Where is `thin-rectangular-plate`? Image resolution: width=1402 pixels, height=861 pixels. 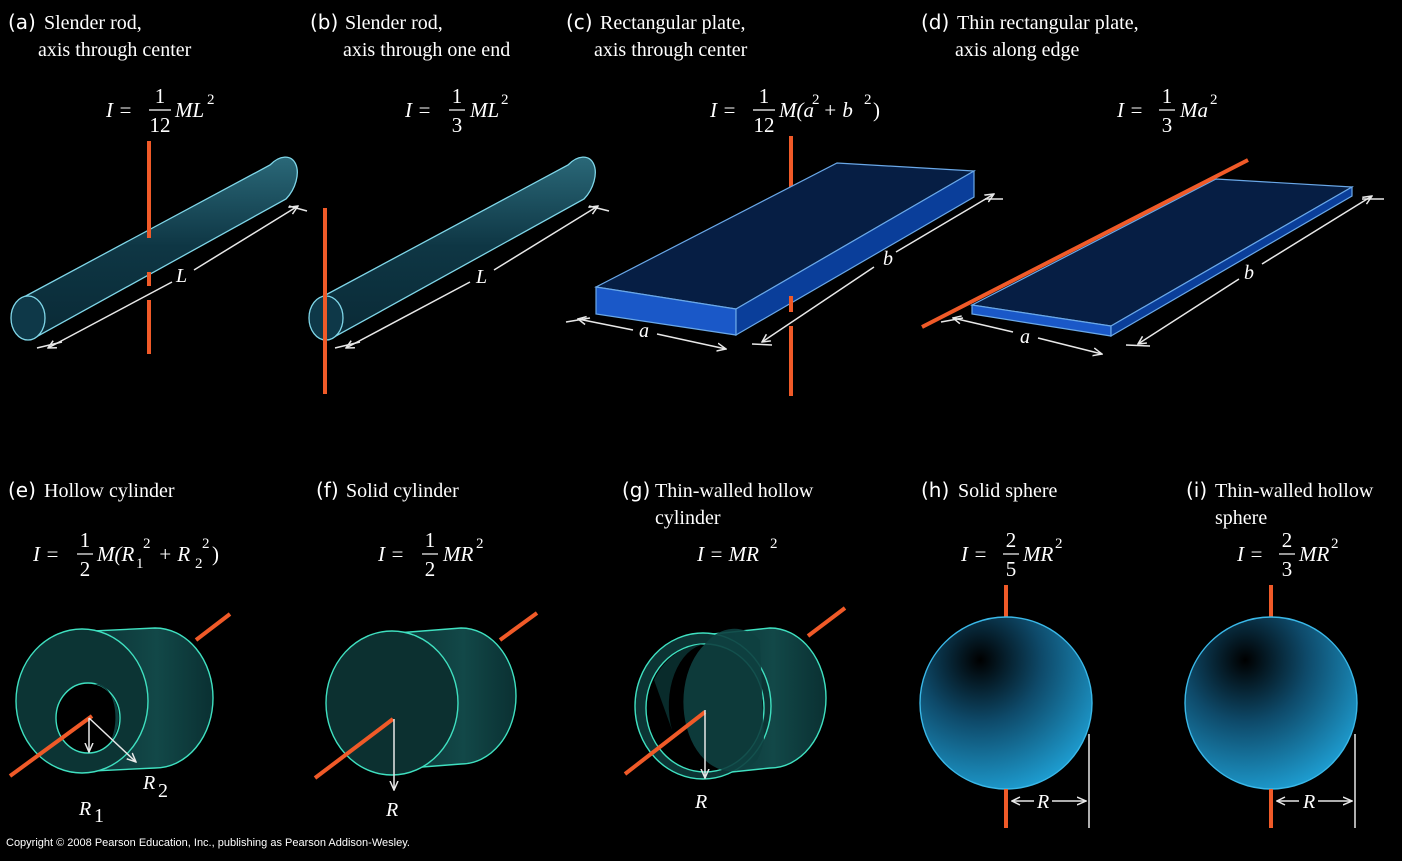 thin-rectangular-plate is located at coordinates (1162, 258).